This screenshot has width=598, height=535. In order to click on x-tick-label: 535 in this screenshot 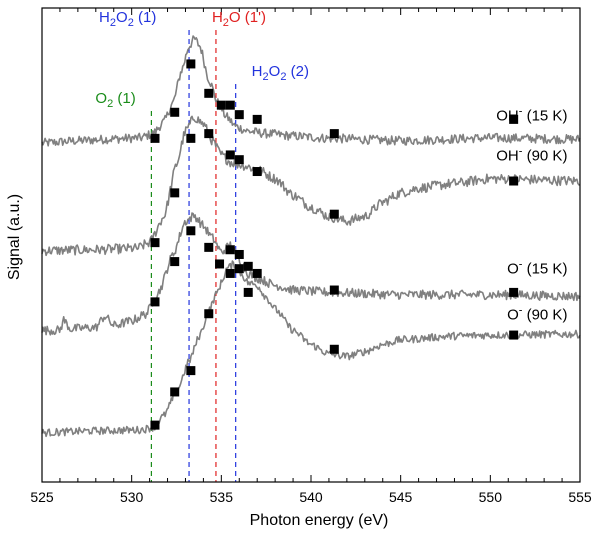, I will do `click(222, 497)`.